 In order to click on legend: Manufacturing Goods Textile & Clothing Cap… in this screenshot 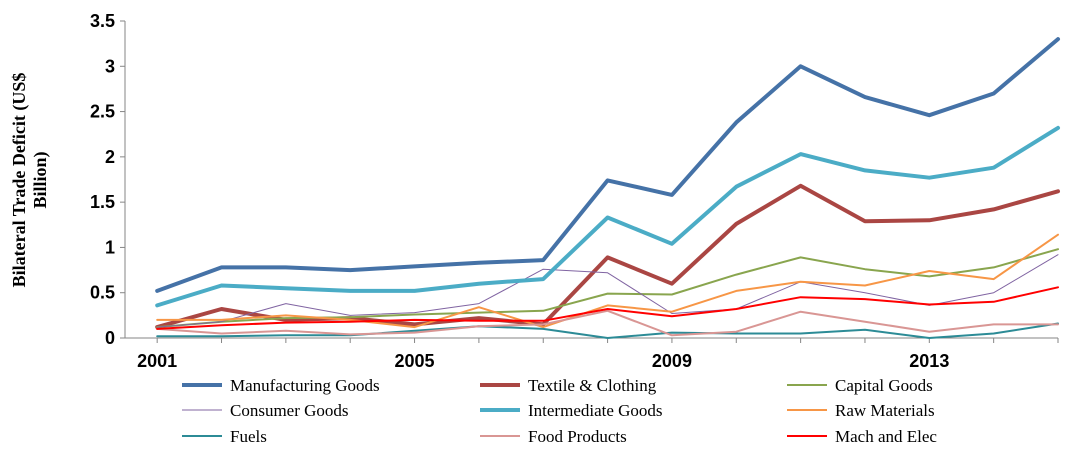, I will do `click(559, 411)`.